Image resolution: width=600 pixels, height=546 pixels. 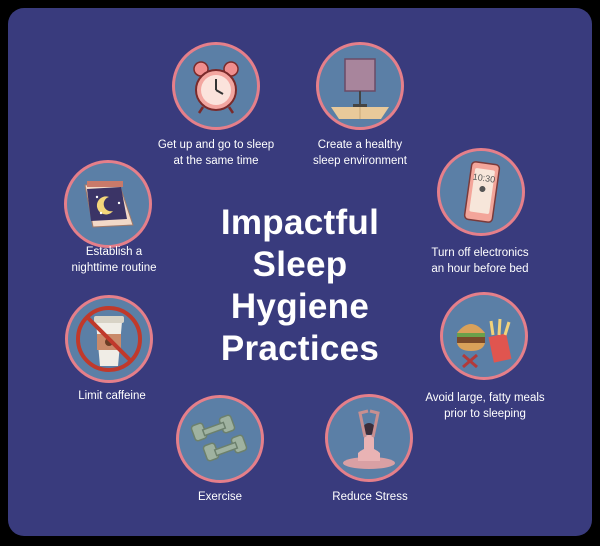 I want to click on bedroom-environment-icon, so click(x=360, y=86).